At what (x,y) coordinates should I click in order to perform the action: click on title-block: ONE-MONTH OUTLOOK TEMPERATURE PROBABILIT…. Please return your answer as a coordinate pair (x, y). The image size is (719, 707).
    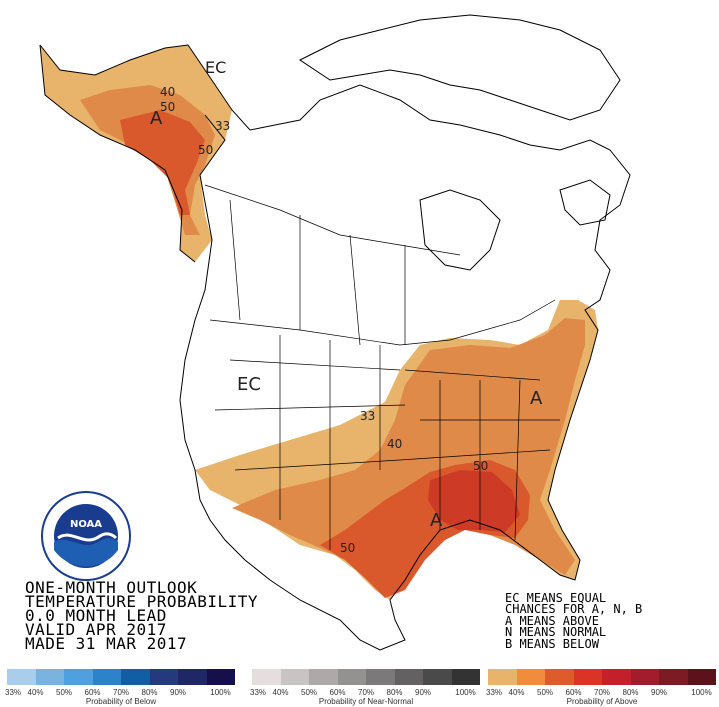
    Looking at the image, I should click on (142, 615).